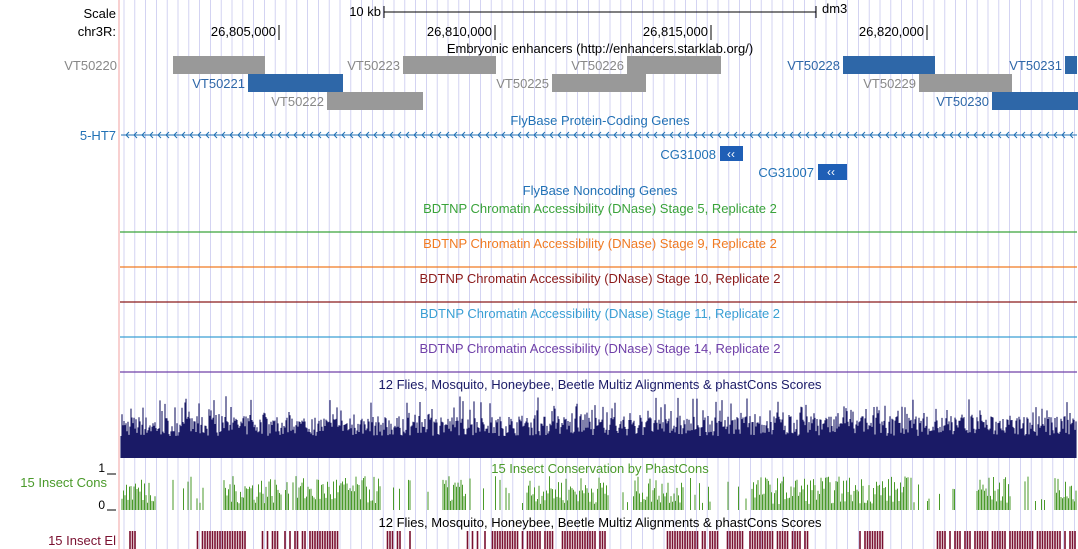 The image size is (1078, 549). What do you see at coordinates (297, 101) in the screenshot?
I see `enhancer-label: VT50222` at bounding box center [297, 101].